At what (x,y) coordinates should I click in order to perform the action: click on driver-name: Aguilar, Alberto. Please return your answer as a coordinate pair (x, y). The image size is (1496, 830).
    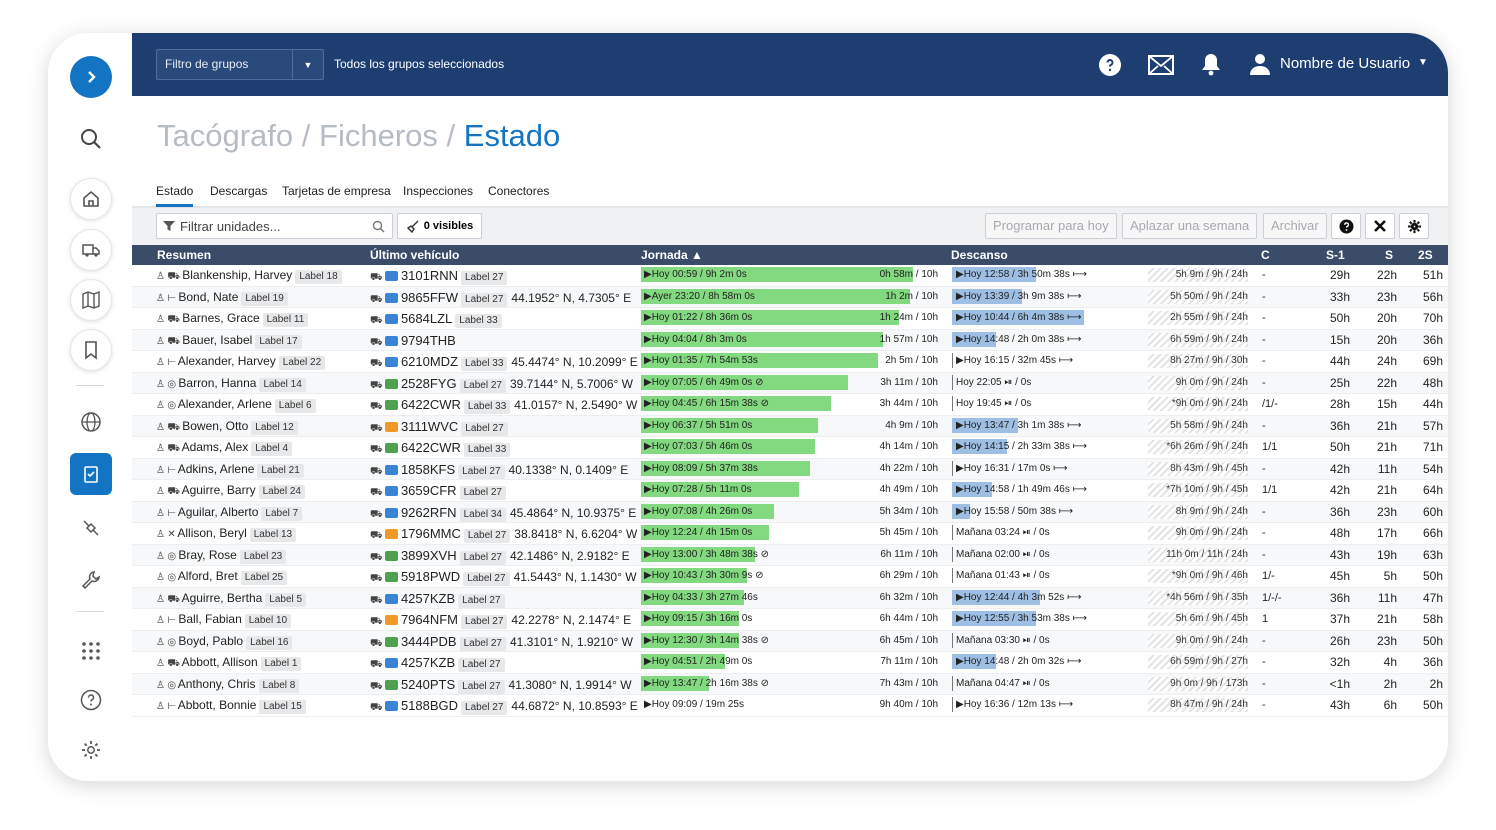
    Looking at the image, I should click on (218, 511).